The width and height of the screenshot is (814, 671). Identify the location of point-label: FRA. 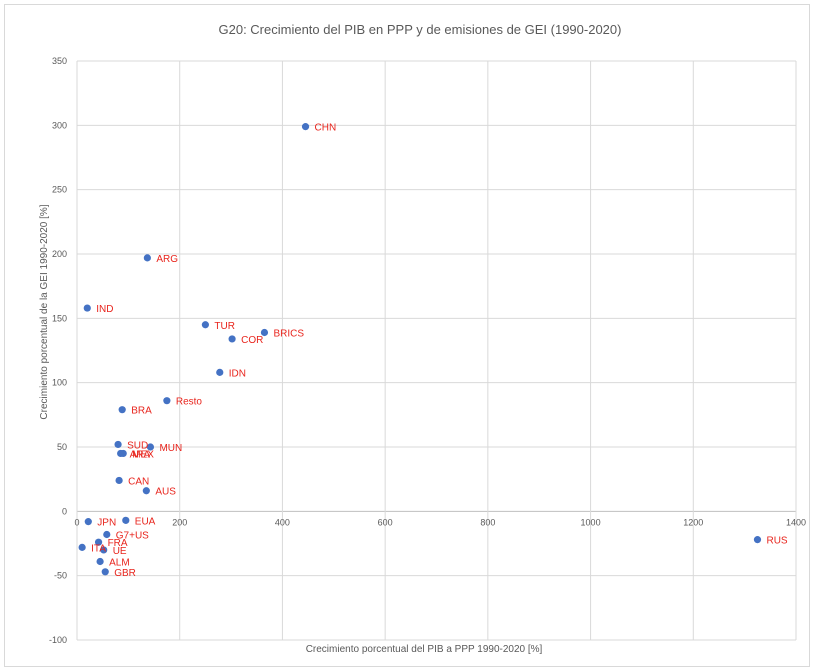
(118, 543).